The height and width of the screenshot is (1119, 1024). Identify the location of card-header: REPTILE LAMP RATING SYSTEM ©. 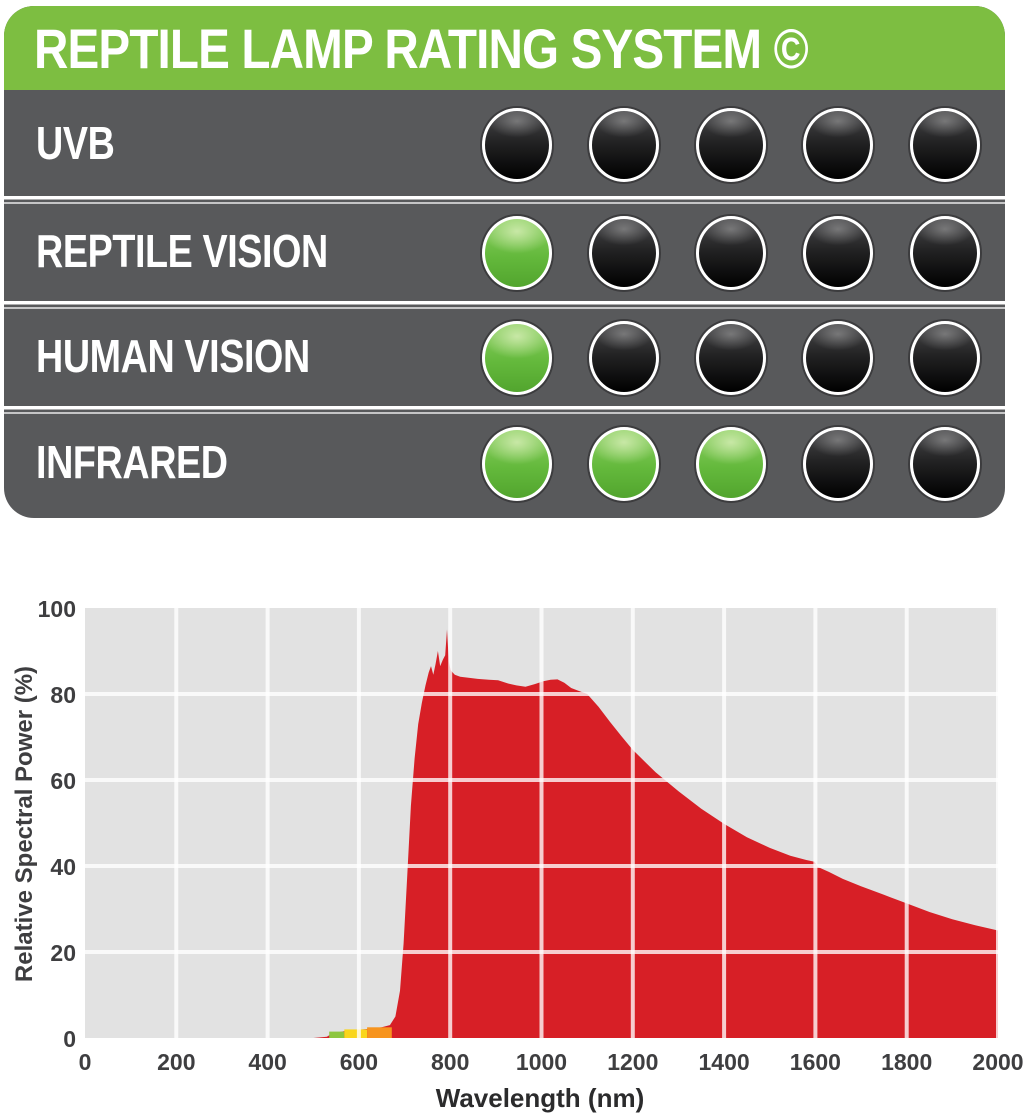
(504, 48).